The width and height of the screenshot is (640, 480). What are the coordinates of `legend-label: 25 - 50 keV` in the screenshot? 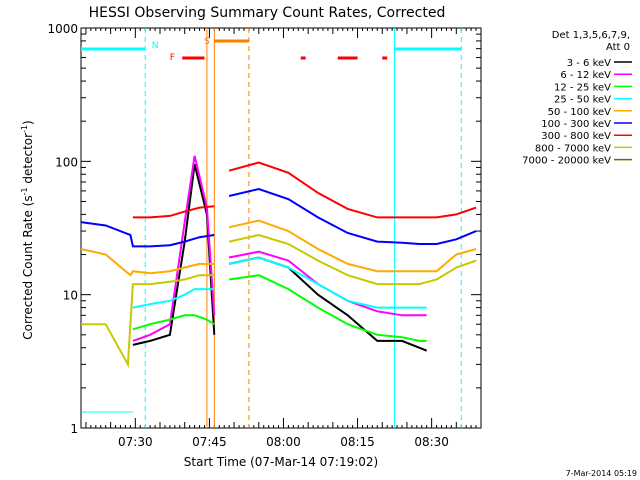 It's located at (582, 100).